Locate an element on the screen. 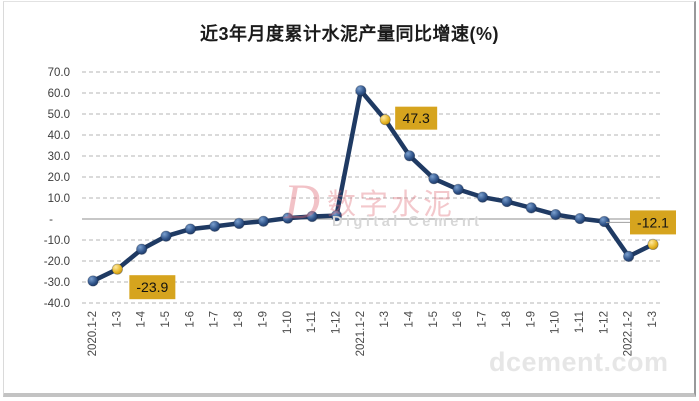  y-axis-tick-label: 50.0 is located at coordinates (59, 115).